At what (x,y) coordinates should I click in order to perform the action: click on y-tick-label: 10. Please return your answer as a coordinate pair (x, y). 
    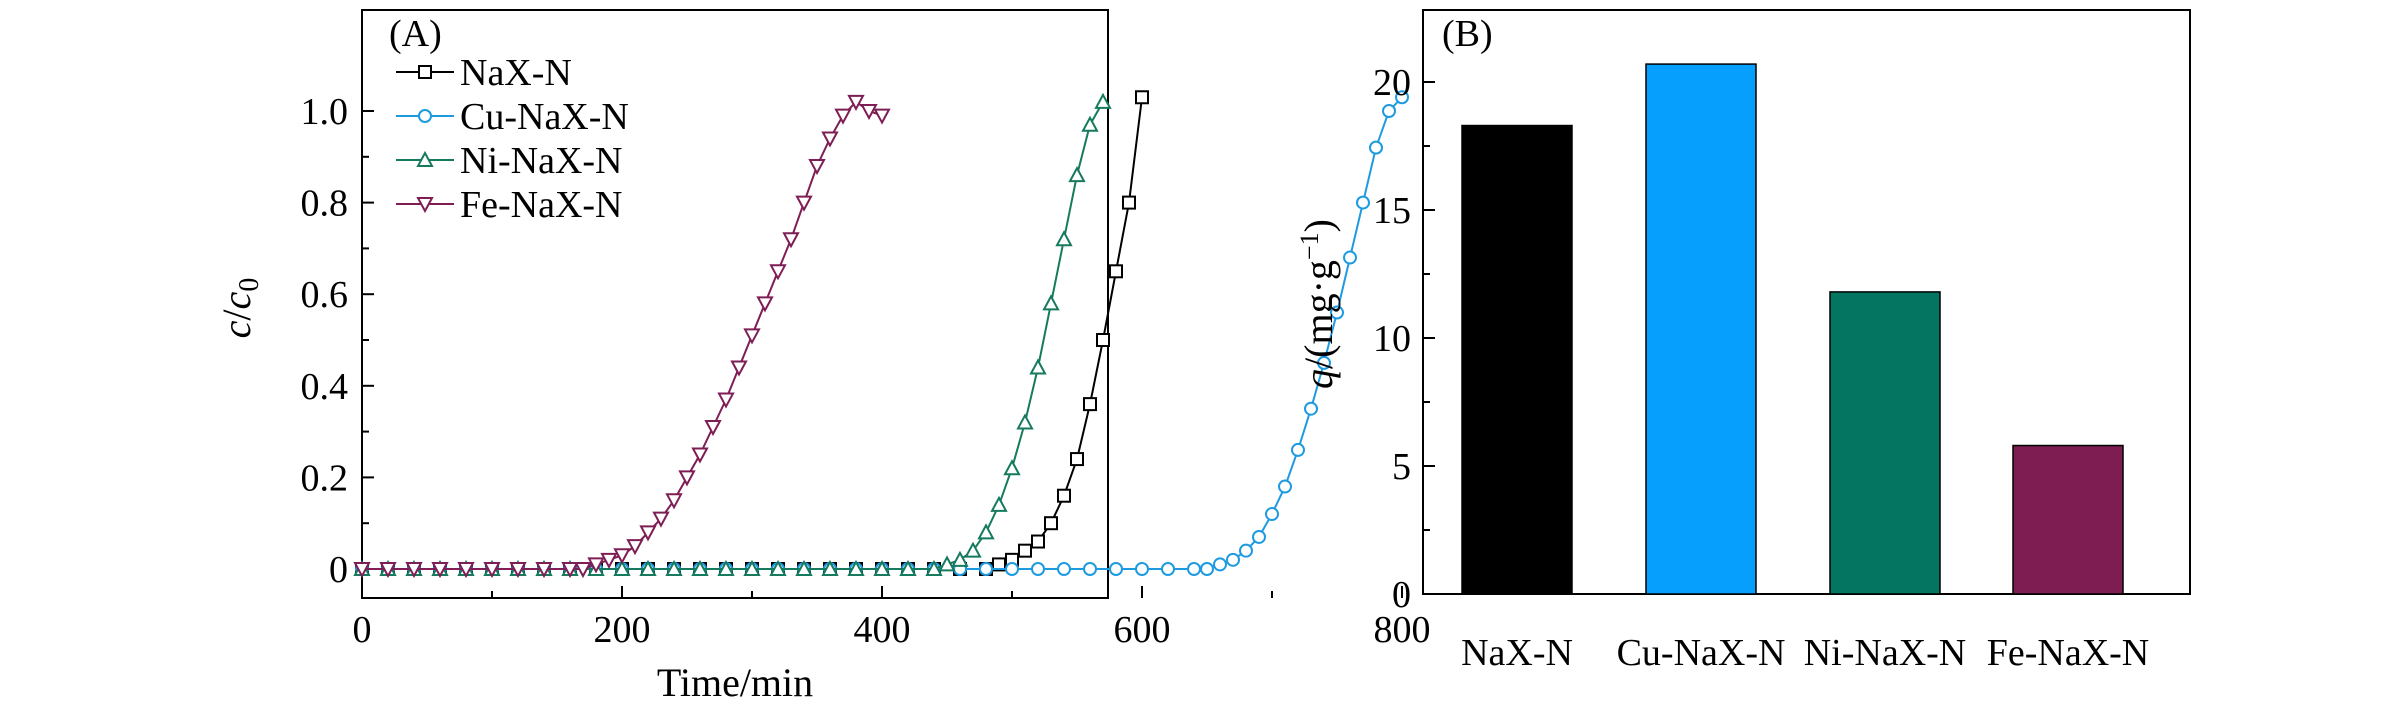
    Looking at the image, I should click on (1392, 339).